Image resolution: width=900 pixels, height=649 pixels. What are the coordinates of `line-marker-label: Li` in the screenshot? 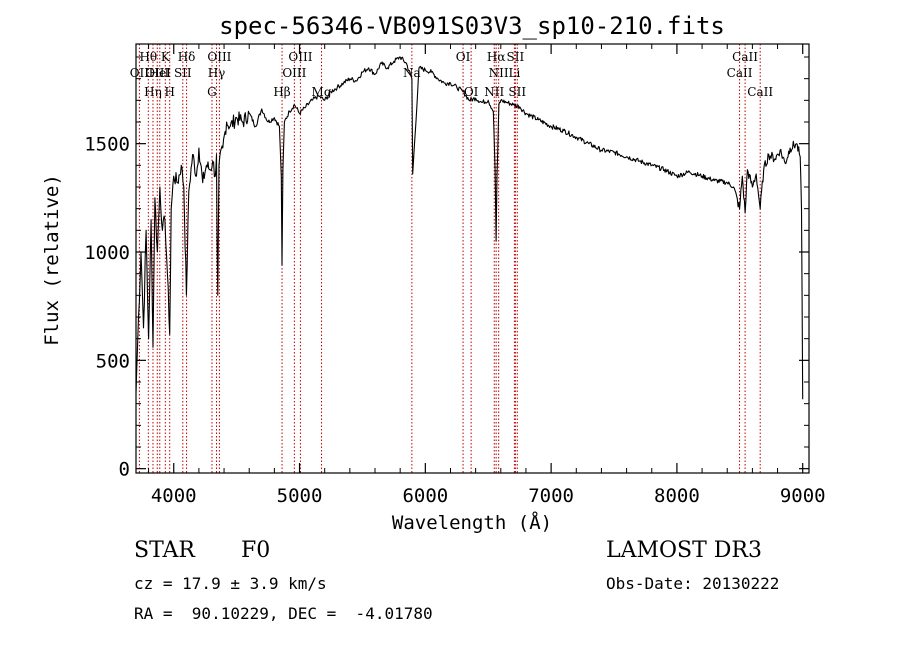 It's located at (514, 73).